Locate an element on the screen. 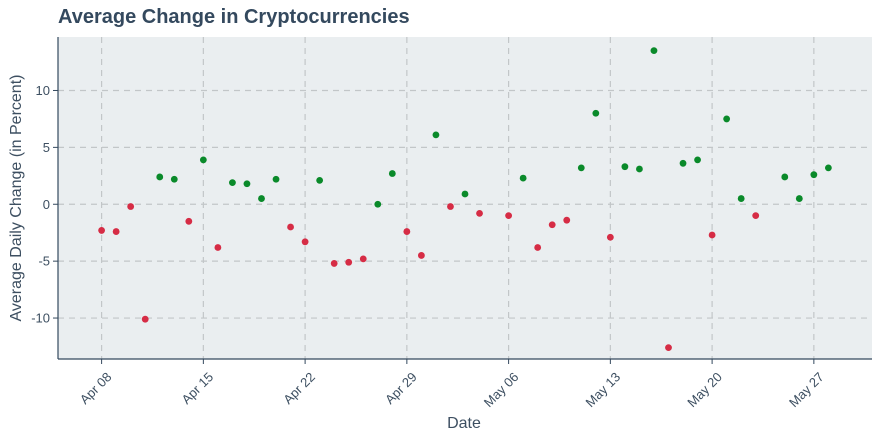  y-tick-label: 10 is located at coordinates (43, 90).